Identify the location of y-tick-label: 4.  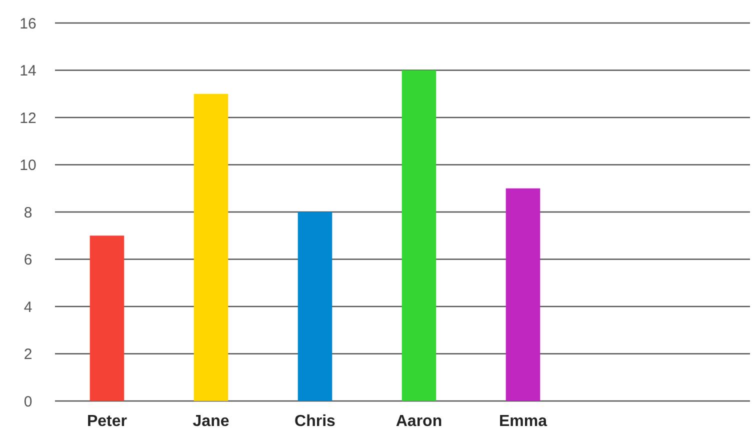
(28, 307).